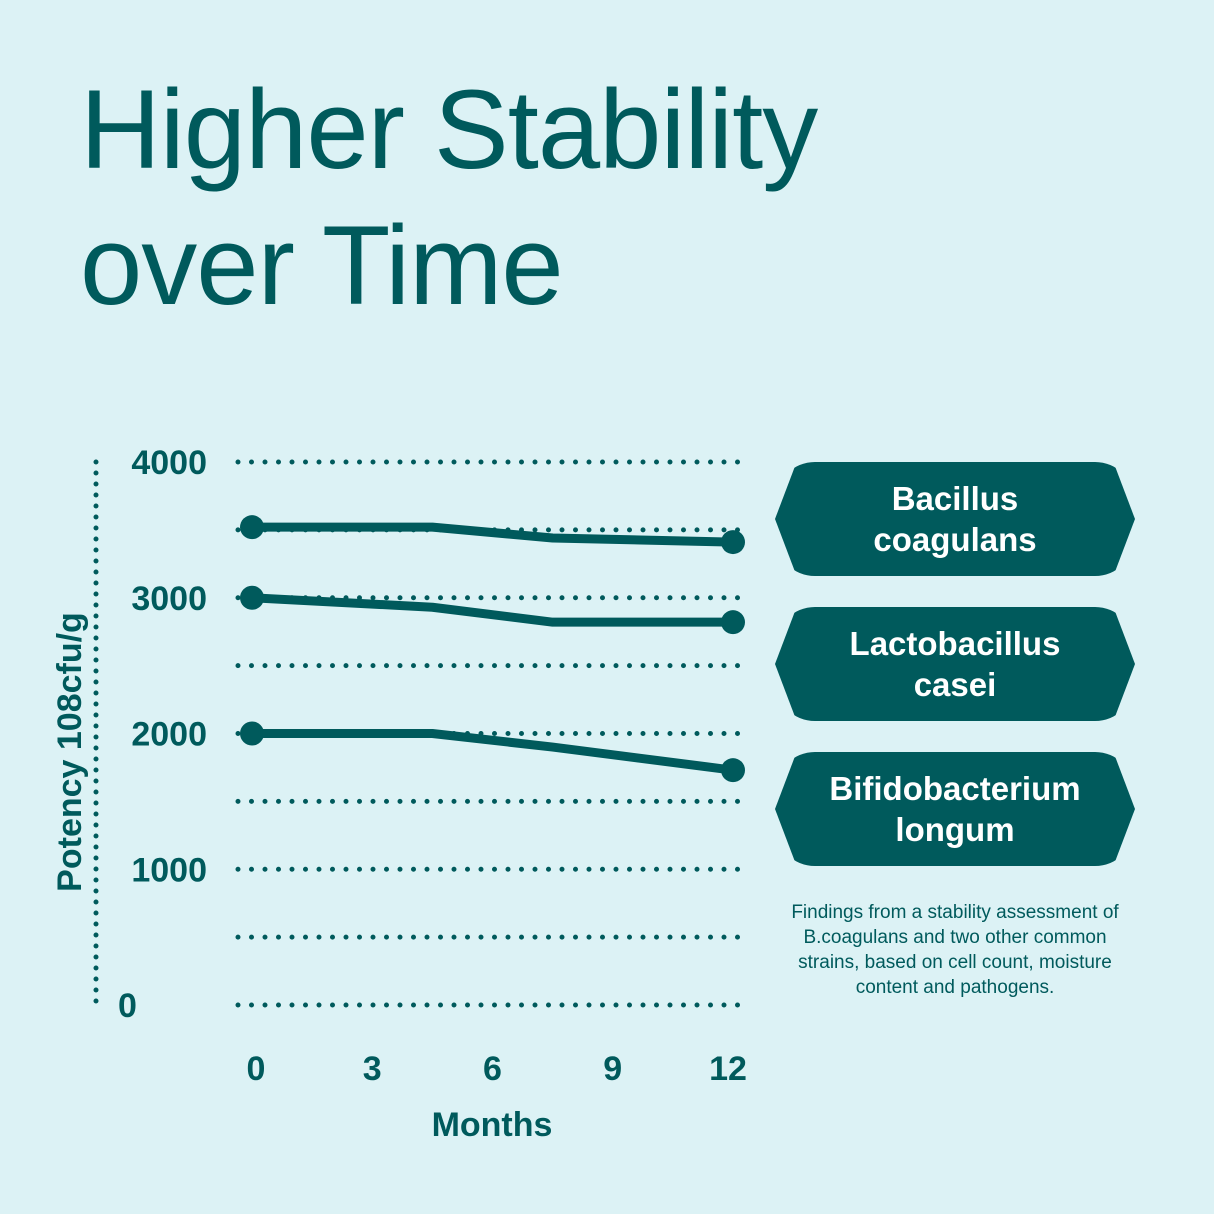 This screenshot has width=1214, height=1214. What do you see at coordinates (322, 265) in the screenshot?
I see `title-line-2: over Time` at bounding box center [322, 265].